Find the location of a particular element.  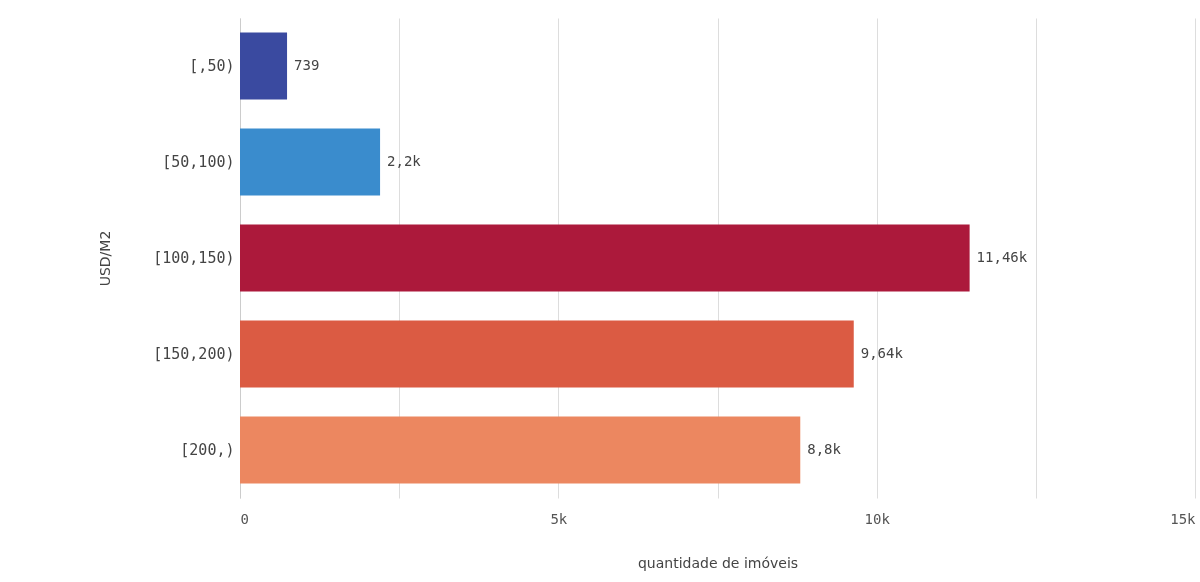

y-axis-title: USD/M2 is located at coordinates (105, 258).